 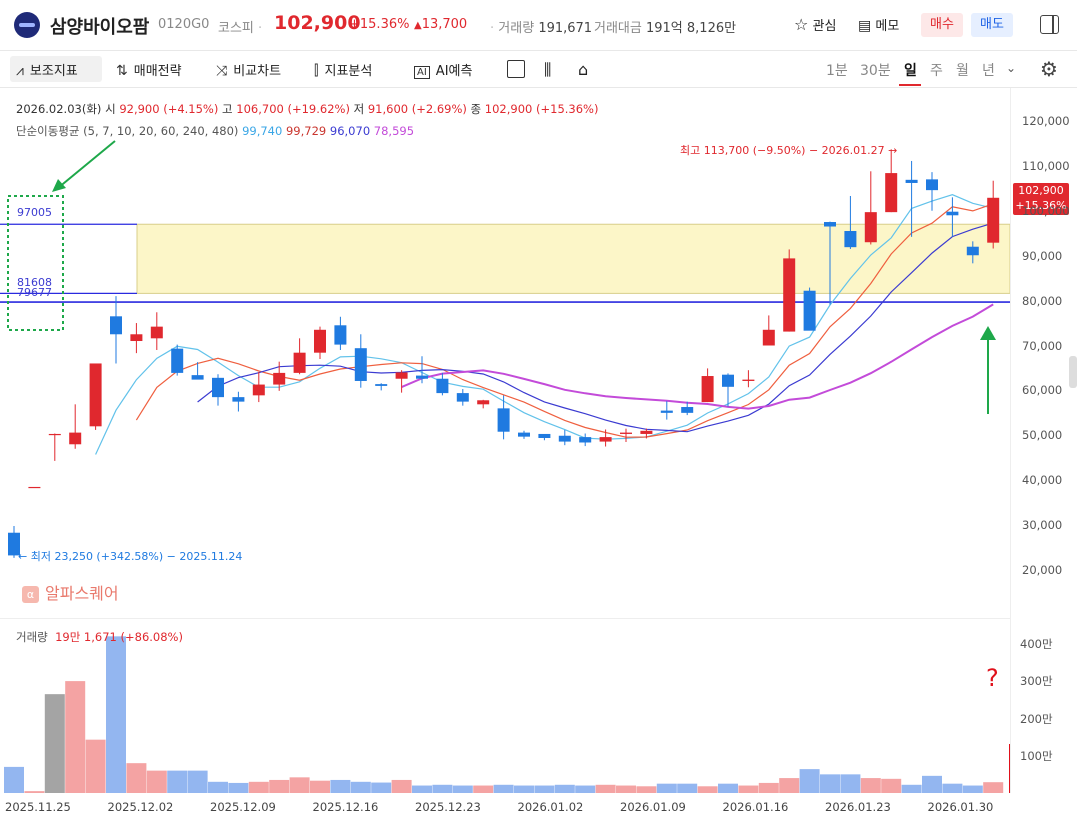 I want to click on green-arrow-head, so click(x=59, y=185).